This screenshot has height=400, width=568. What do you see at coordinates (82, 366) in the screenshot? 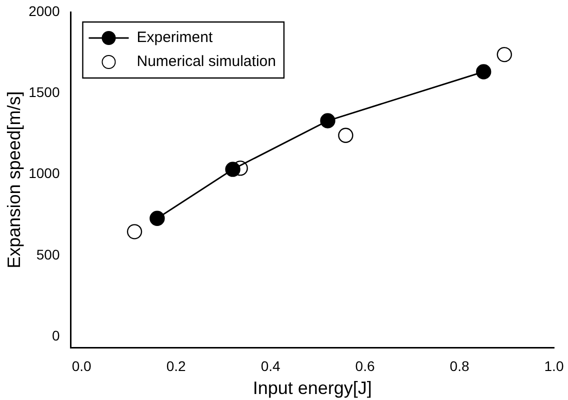
I see `x-tick-label: 0.0` at bounding box center [82, 366].